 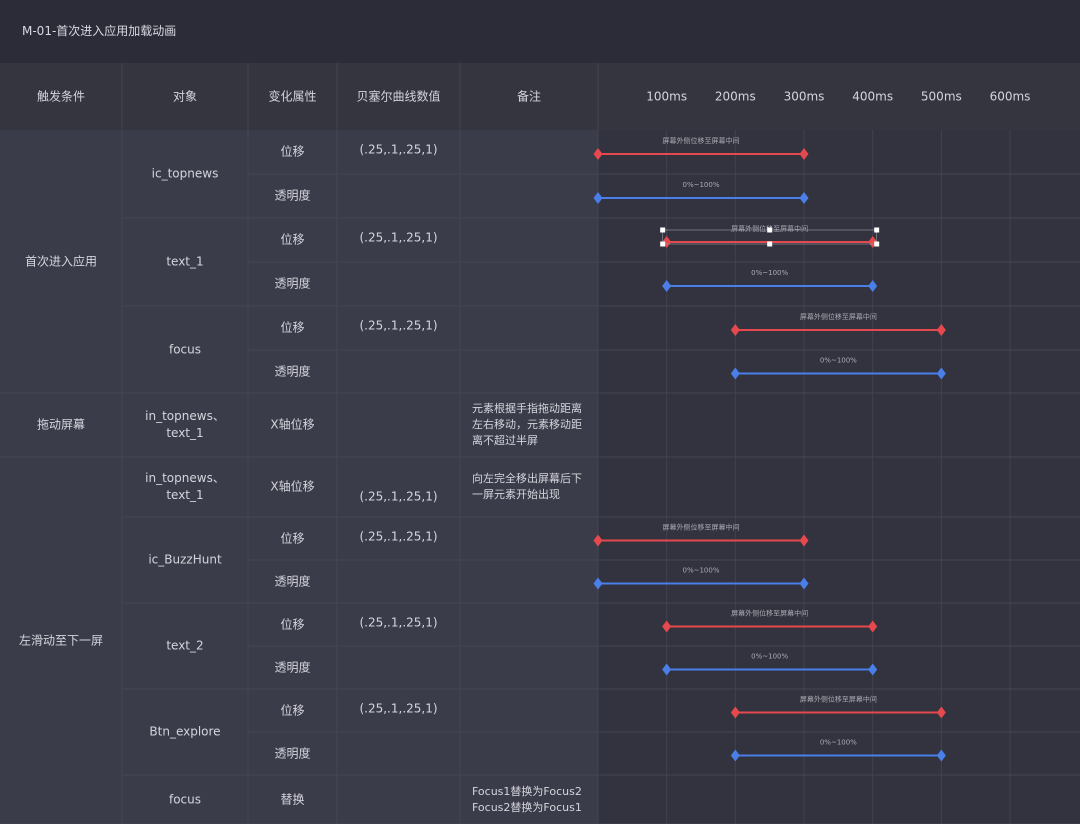 What do you see at coordinates (941, 96) in the screenshot?
I see `timeline-tick-label: 500ms` at bounding box center [941, 96].